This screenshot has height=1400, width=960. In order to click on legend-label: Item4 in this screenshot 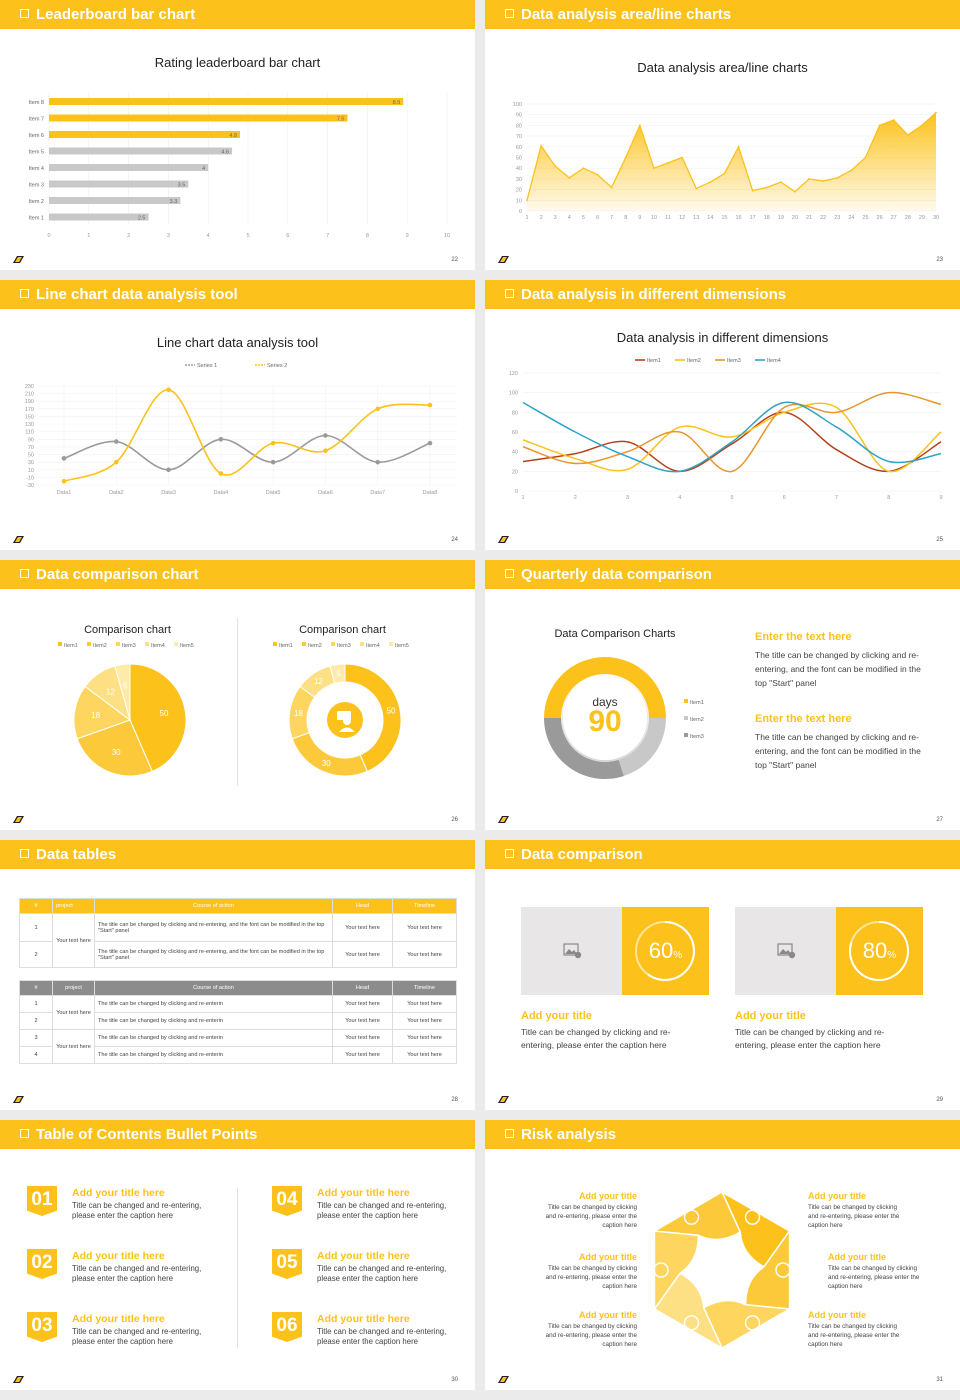, I will do `click(158, 646)`.